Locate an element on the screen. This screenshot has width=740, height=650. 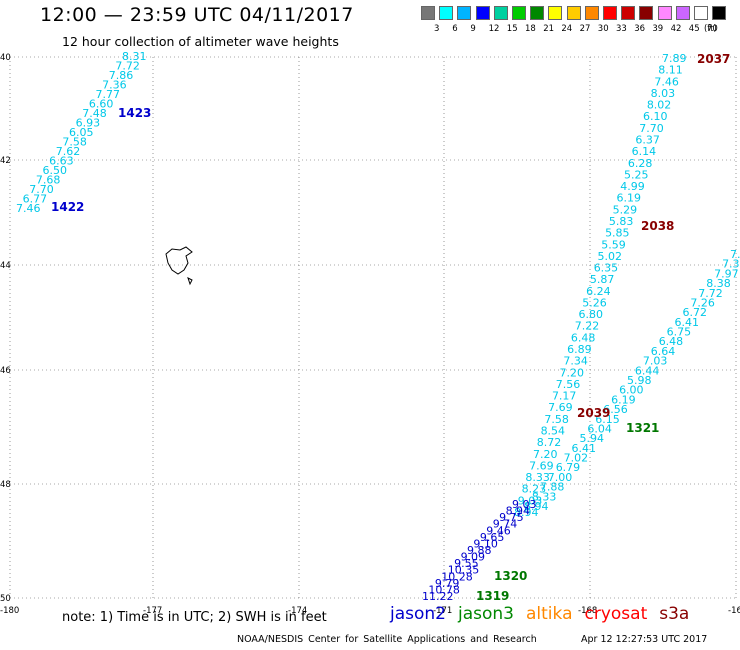
wave-height-value: 6.77 is located at coordinates (35, 199).